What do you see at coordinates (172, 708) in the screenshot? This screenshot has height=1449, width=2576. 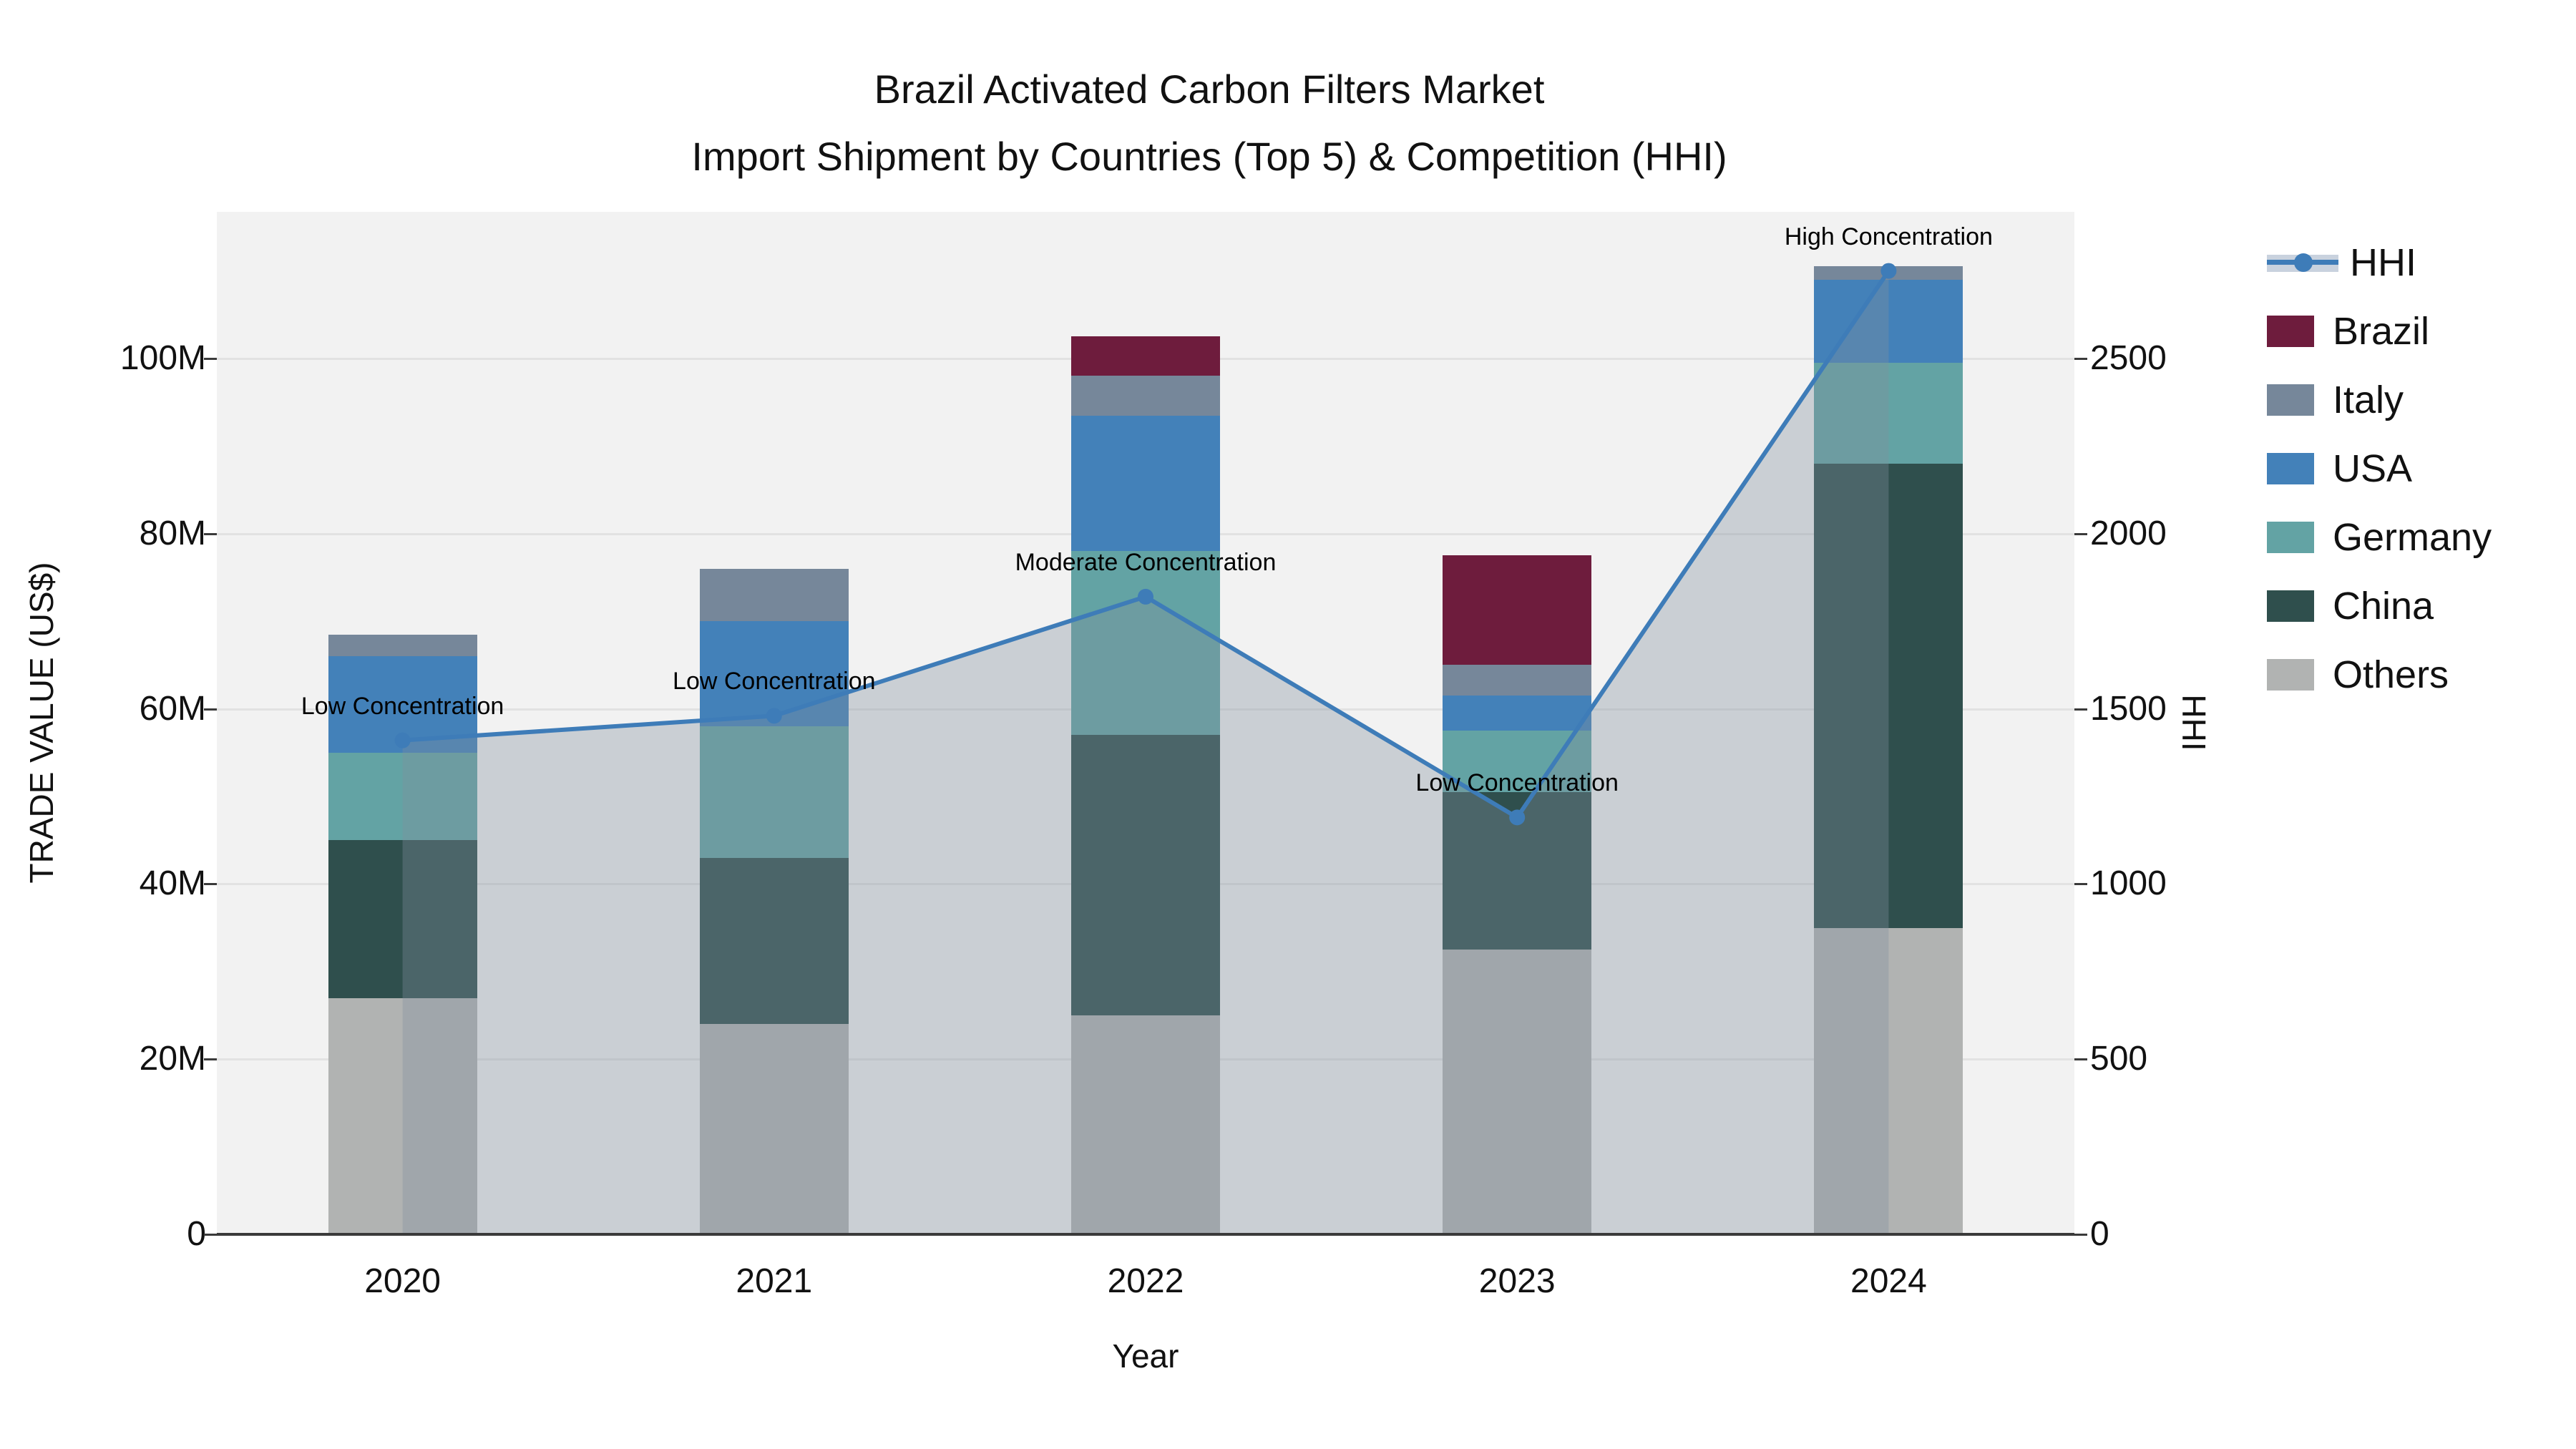 I see `y-left-tick-60M: 60M` at bounding box center [172, 708].